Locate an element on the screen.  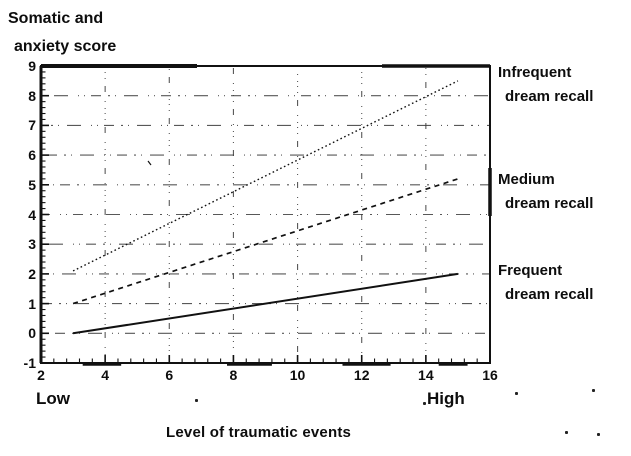
y-tick-label: 4 is located at coordinates (32, 214).